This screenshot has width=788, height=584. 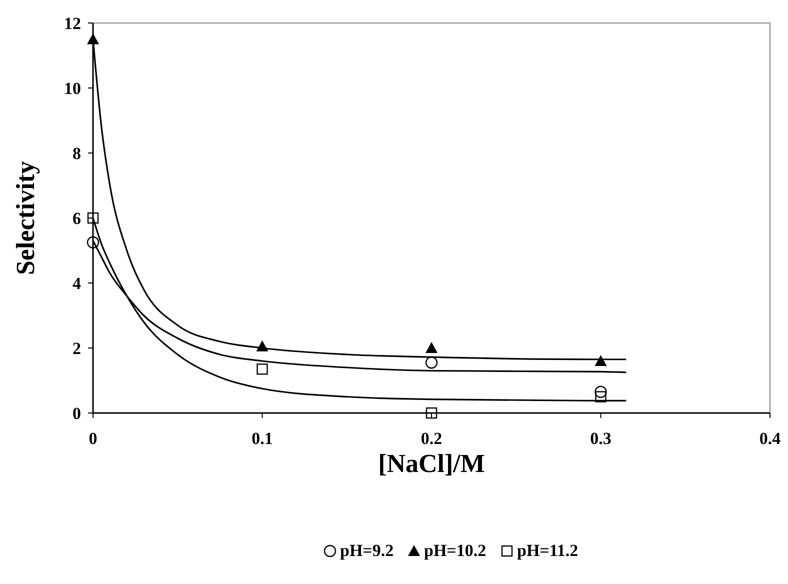 What do you see at coordinates (25, 218) in the screenshot?
I see `y-axis-title: Selectivity` at bounding box center [25, 218].